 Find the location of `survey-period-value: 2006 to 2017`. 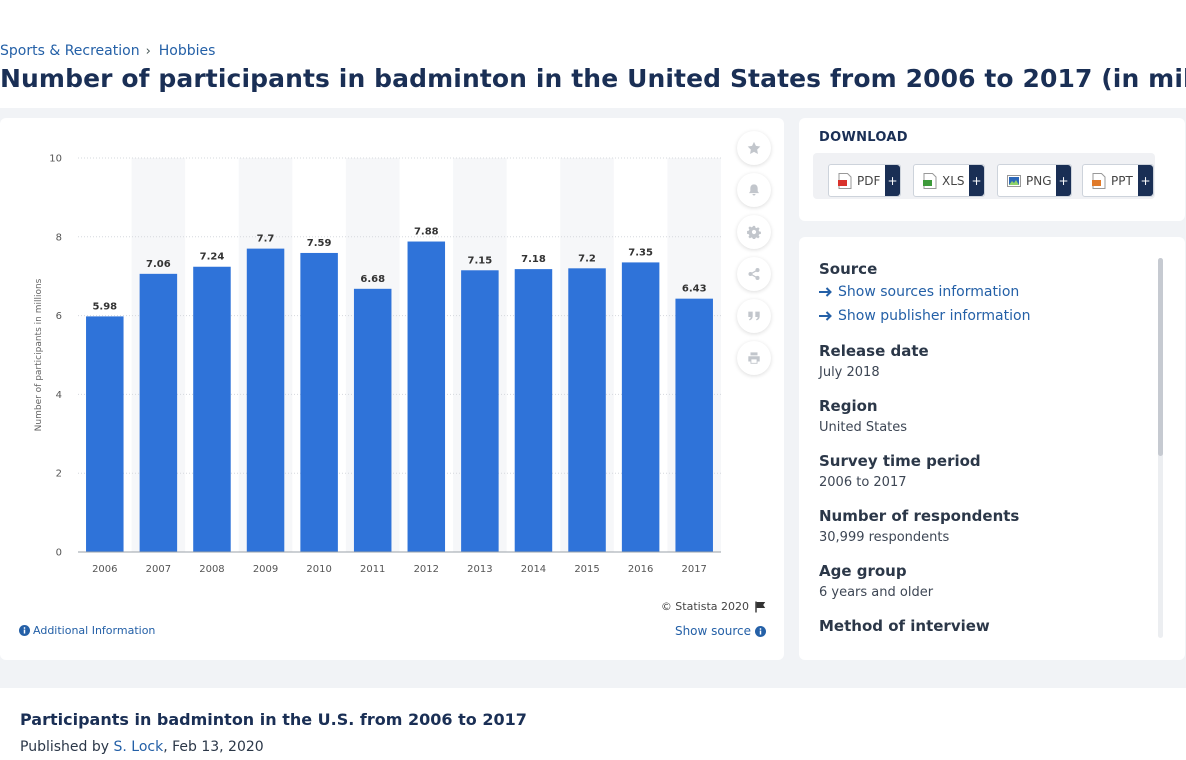

survey-period-value: 2006 to 2017 is located at coordinates (863, 482).